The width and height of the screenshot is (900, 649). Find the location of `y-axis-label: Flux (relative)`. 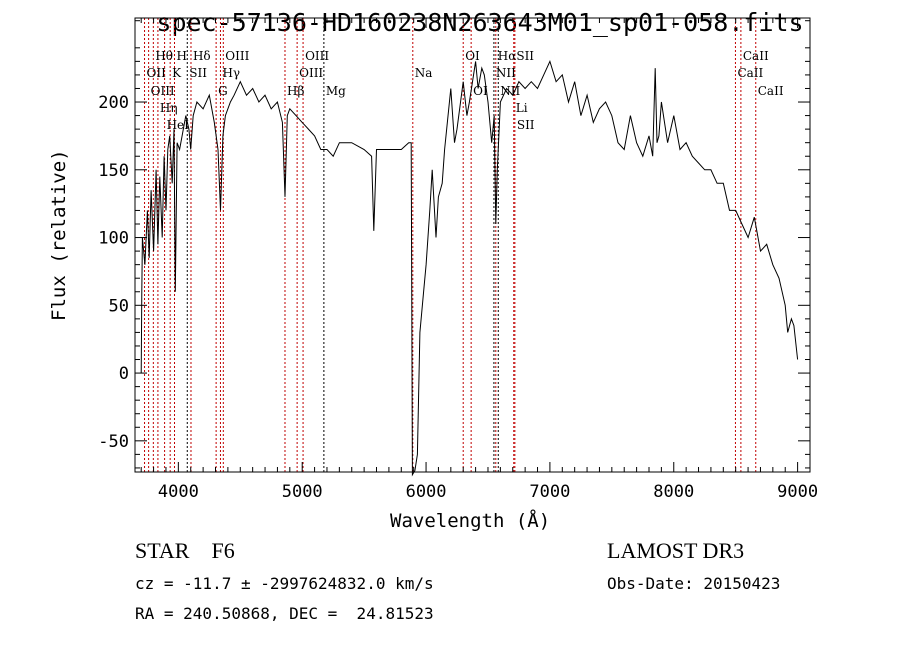

y-axis-label: Flux (relative) is located at coordinates (59, 235).